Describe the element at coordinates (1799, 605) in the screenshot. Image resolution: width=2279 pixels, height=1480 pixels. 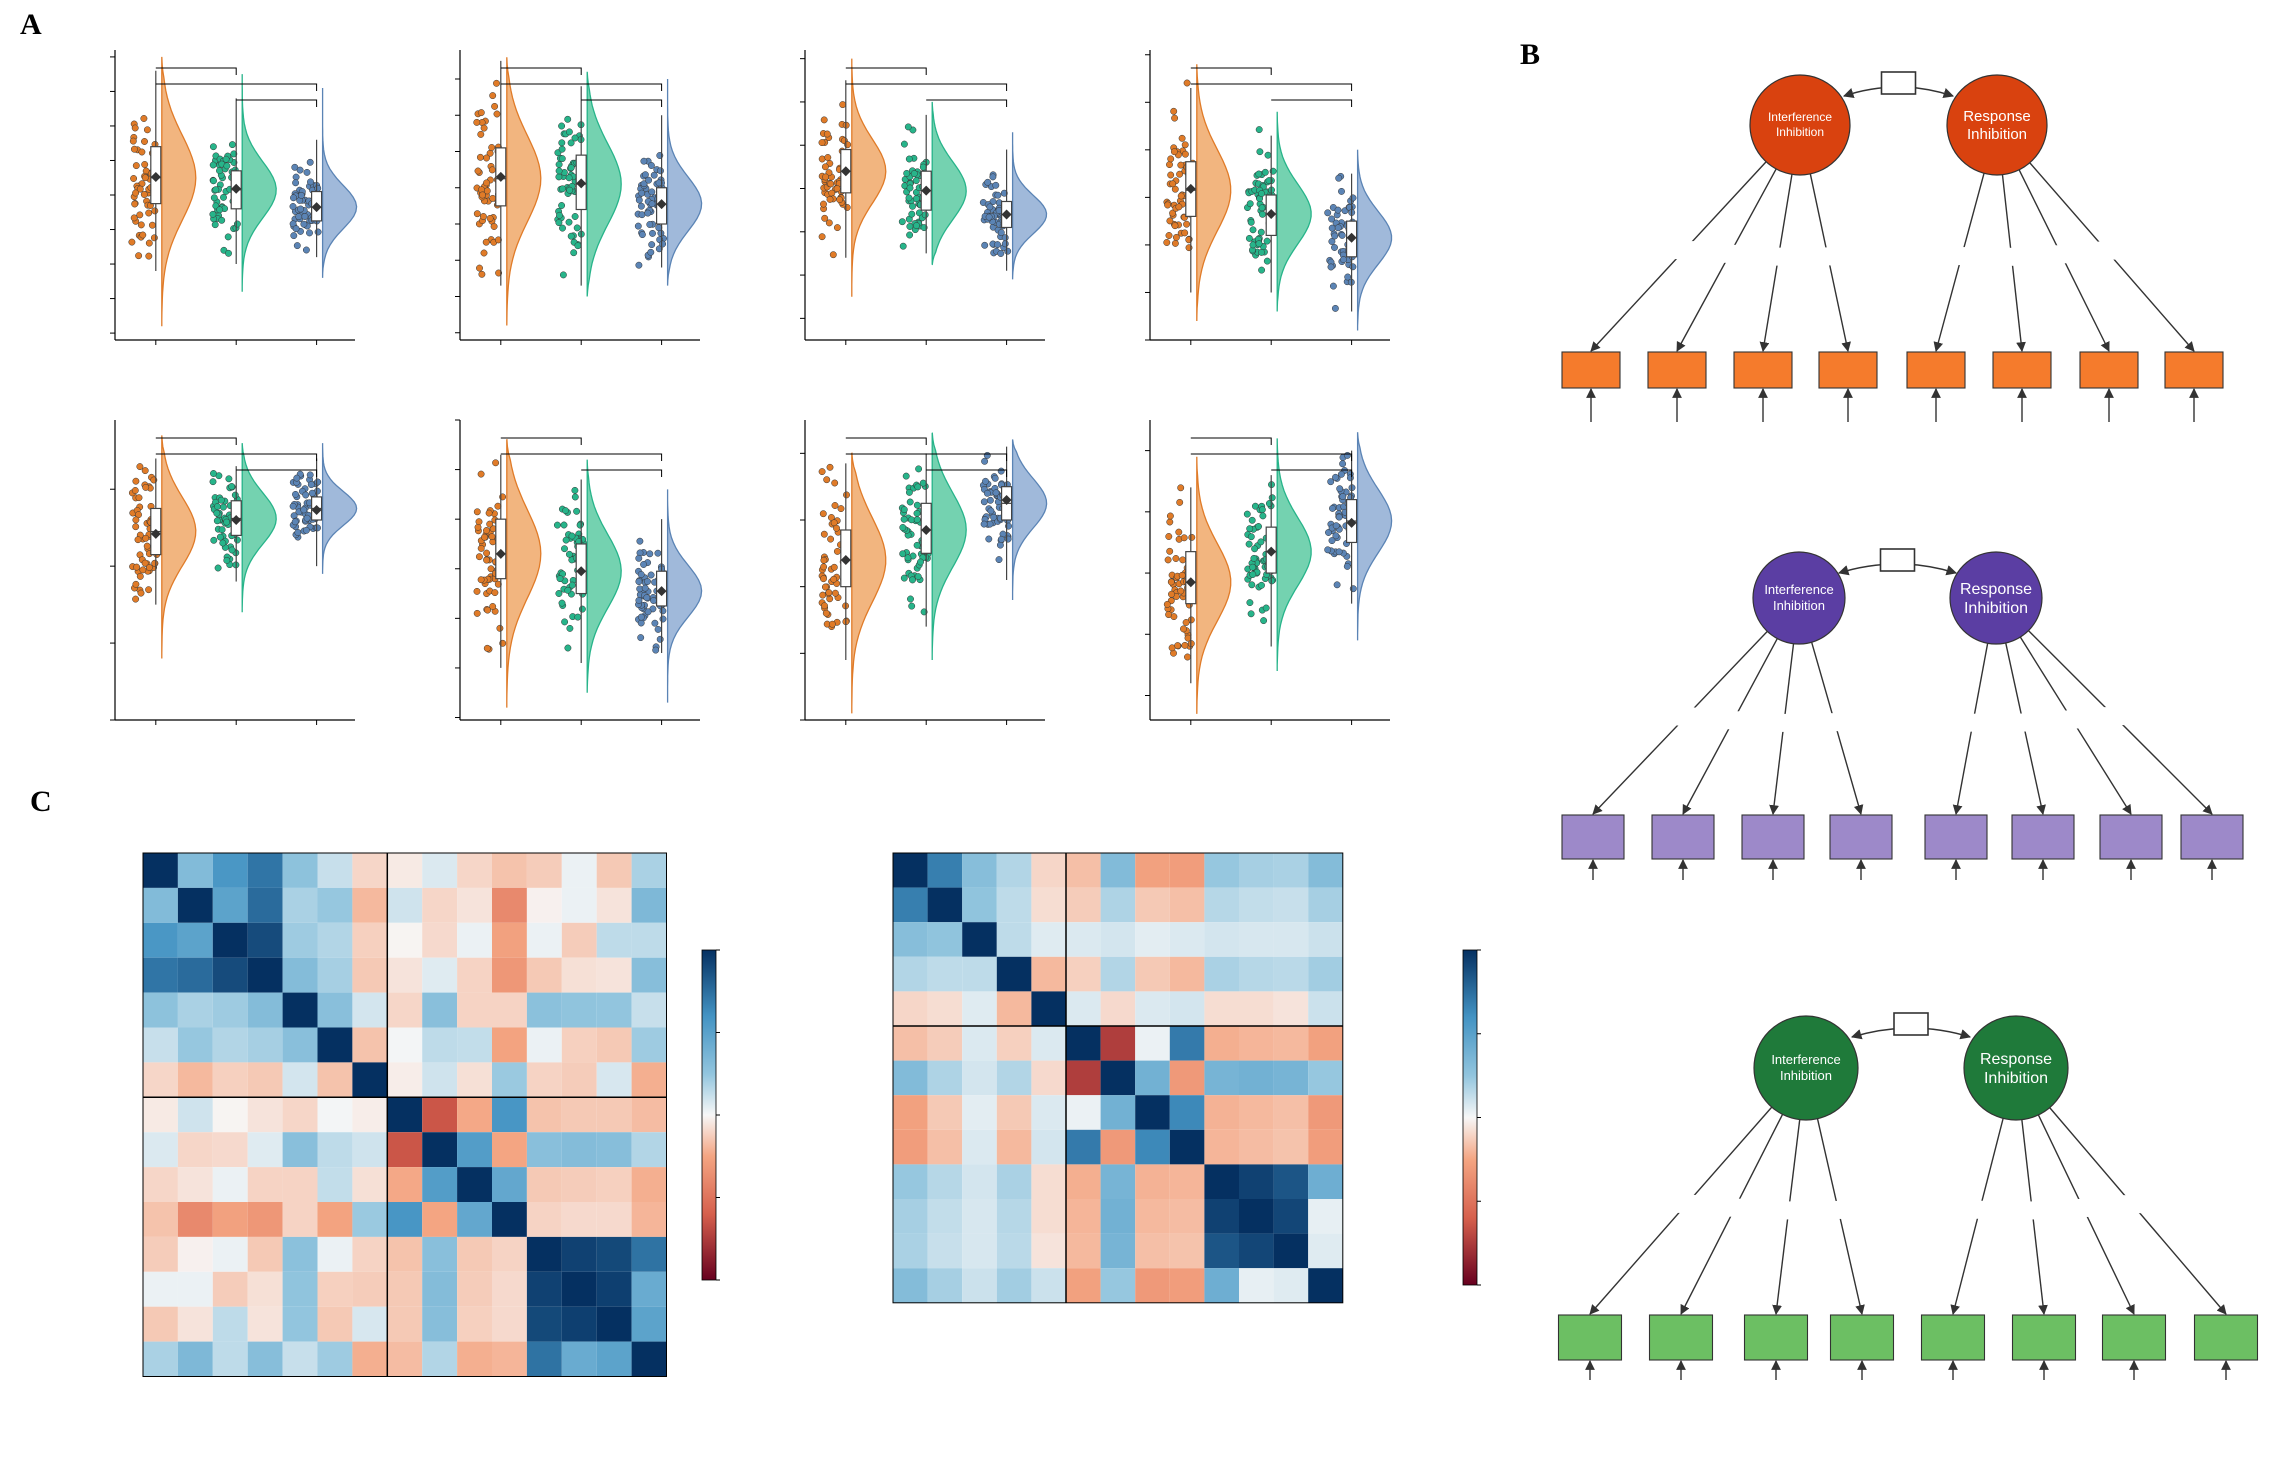
I see `latent-label: Inhibition` at that location.